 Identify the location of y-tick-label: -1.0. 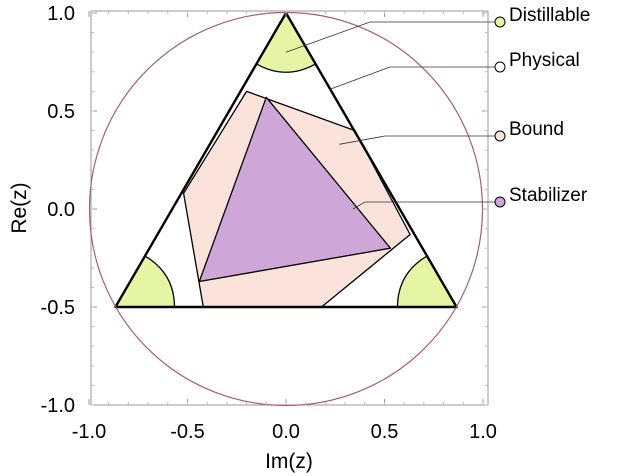
(58, 406).